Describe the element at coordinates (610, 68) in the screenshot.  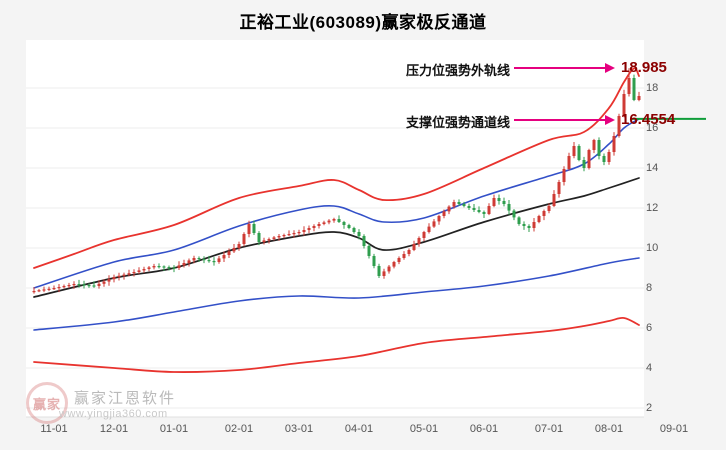
I see `pressure-arrowhead-icon` at that location.